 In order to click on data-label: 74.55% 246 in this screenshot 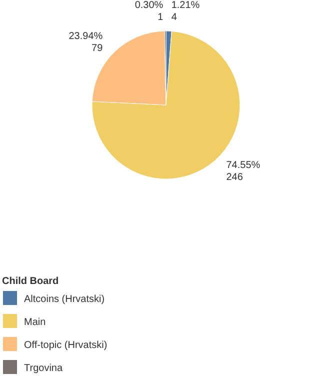, I will do `click(243, 171)`.